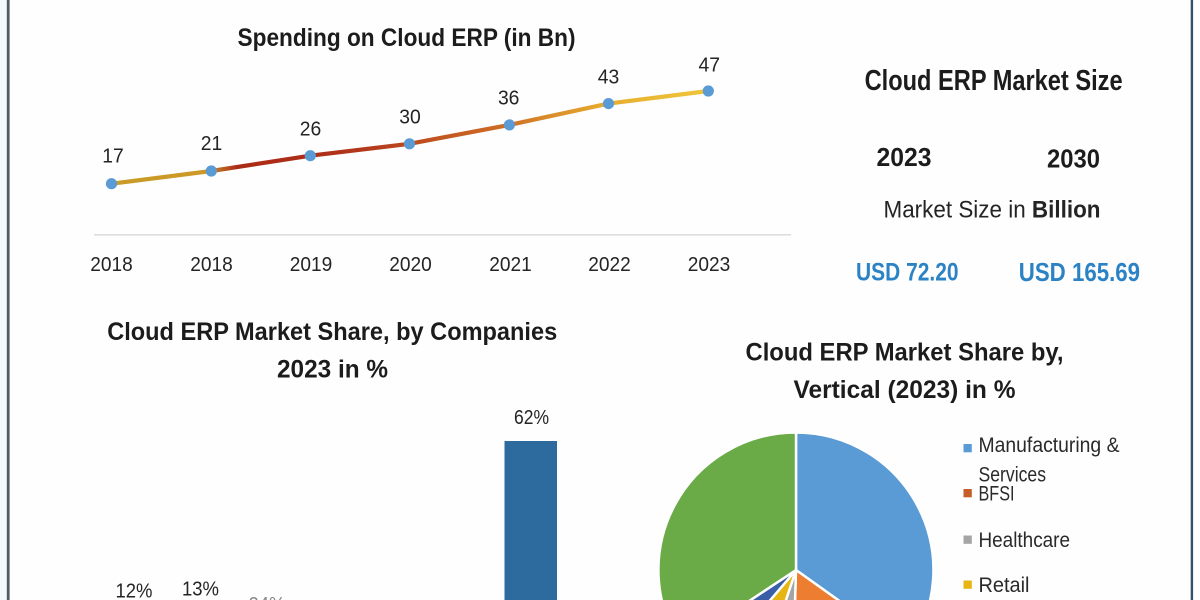 This screenshot has width=1200, height=600. Describe the element at coordinates (311, 130) in the screenshot. I see `svg-text: 26` at that location.